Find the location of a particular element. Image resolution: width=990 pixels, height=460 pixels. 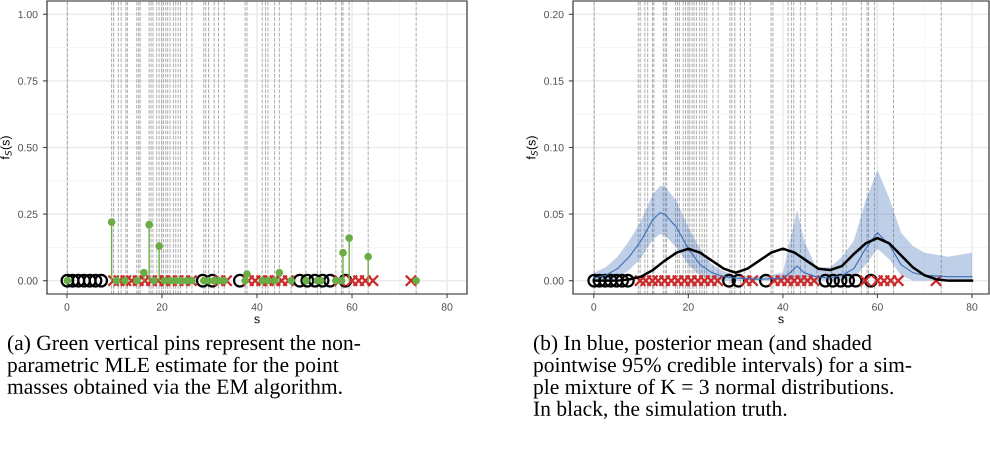

y-tick-label: 0.20 is located at coordinates (554, 14).